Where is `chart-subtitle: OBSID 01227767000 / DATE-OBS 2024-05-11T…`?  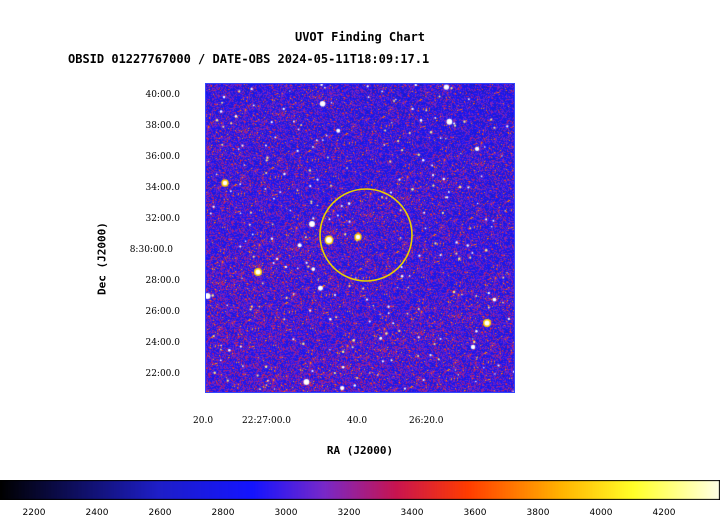 chart-subtitle: OBSID 01227767000 / DATE-OBS 2024-05-11T… is located at coordinates (249, 59).